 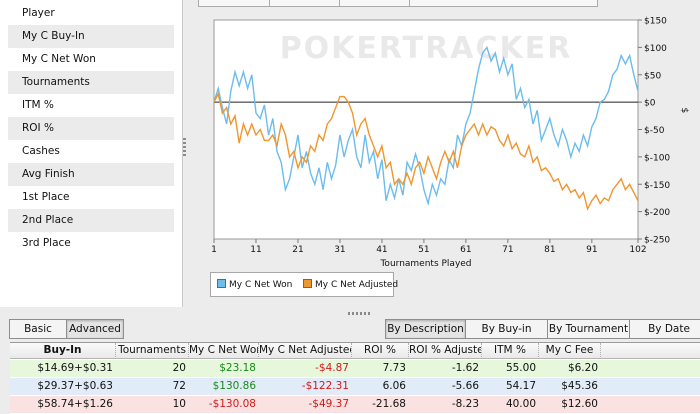 I want to click on y-tick-label: $50, so click(x=652, y=76).